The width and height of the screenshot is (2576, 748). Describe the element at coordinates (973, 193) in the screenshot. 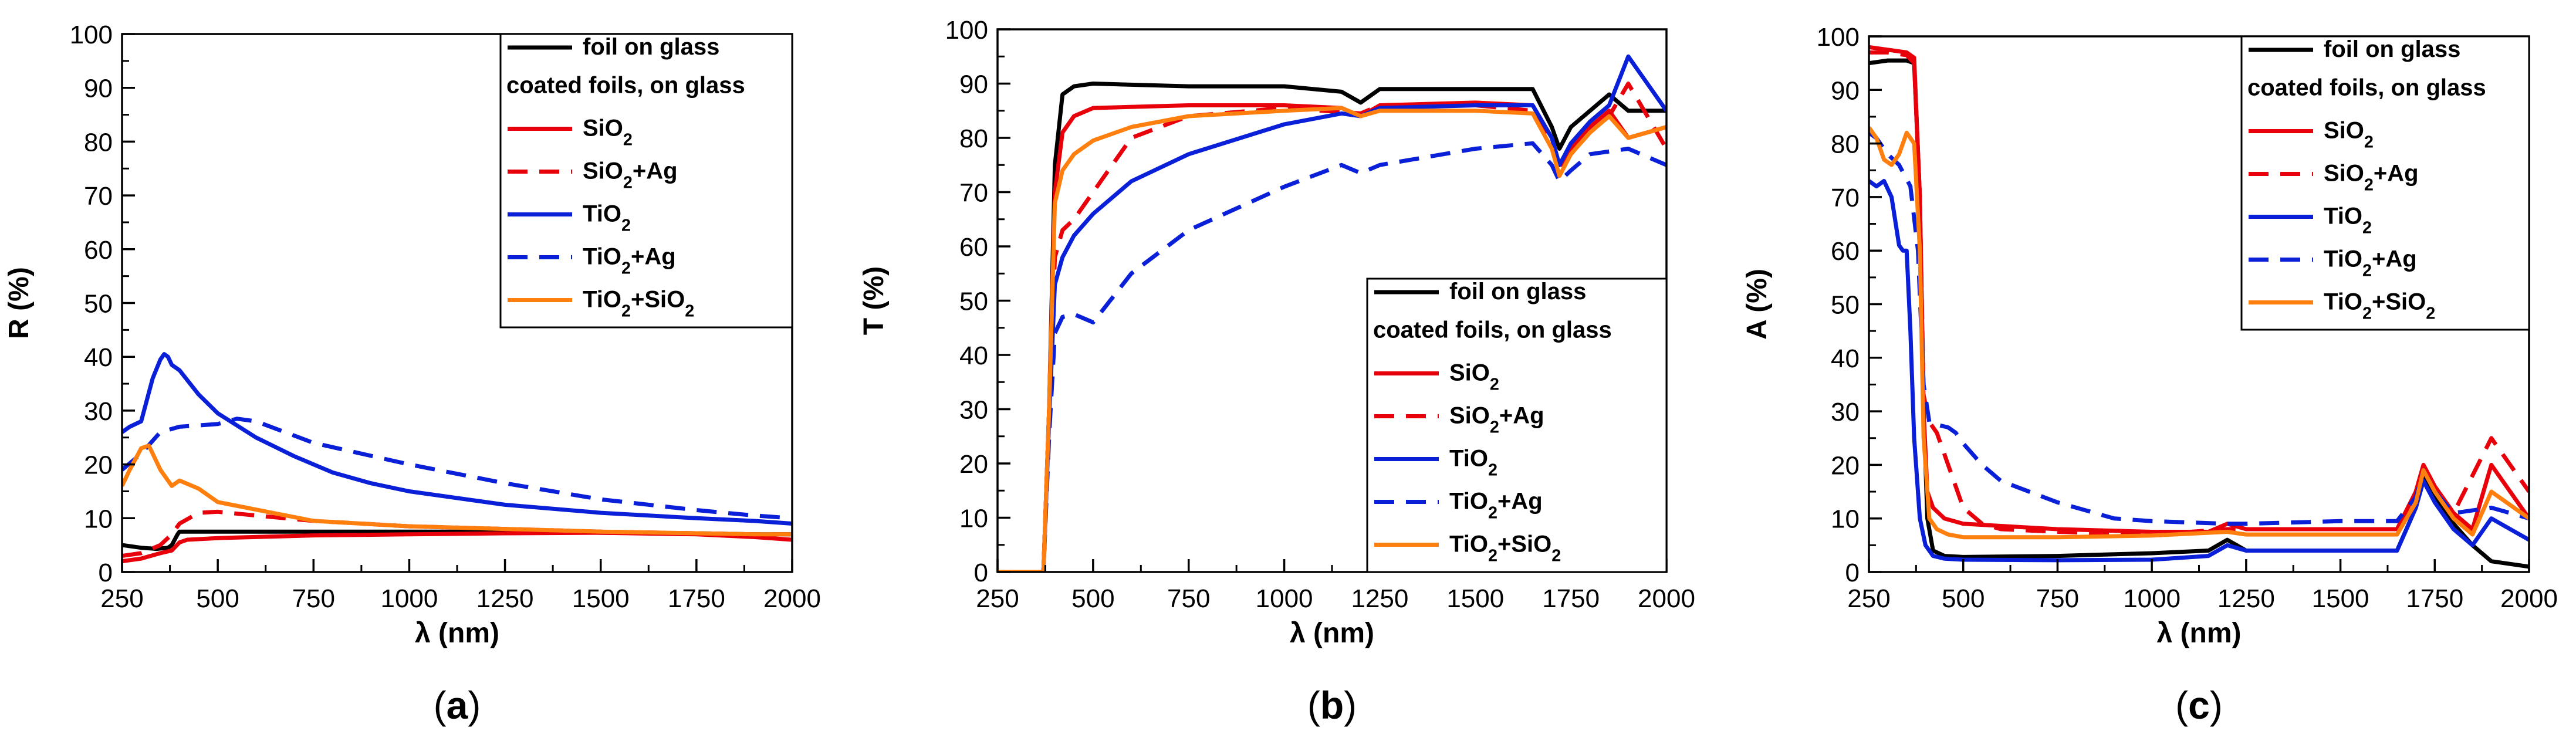

I see `y-tick-label: 70` at that location.